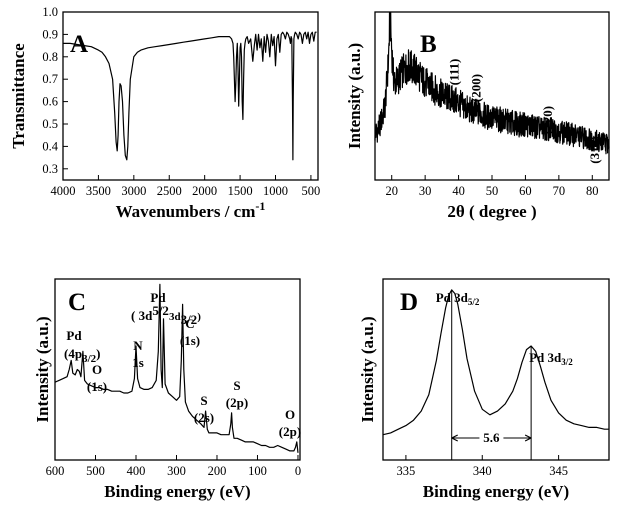 The image size is (639, 510). I want to click on x-tick-label: 80, so click(592, 191).